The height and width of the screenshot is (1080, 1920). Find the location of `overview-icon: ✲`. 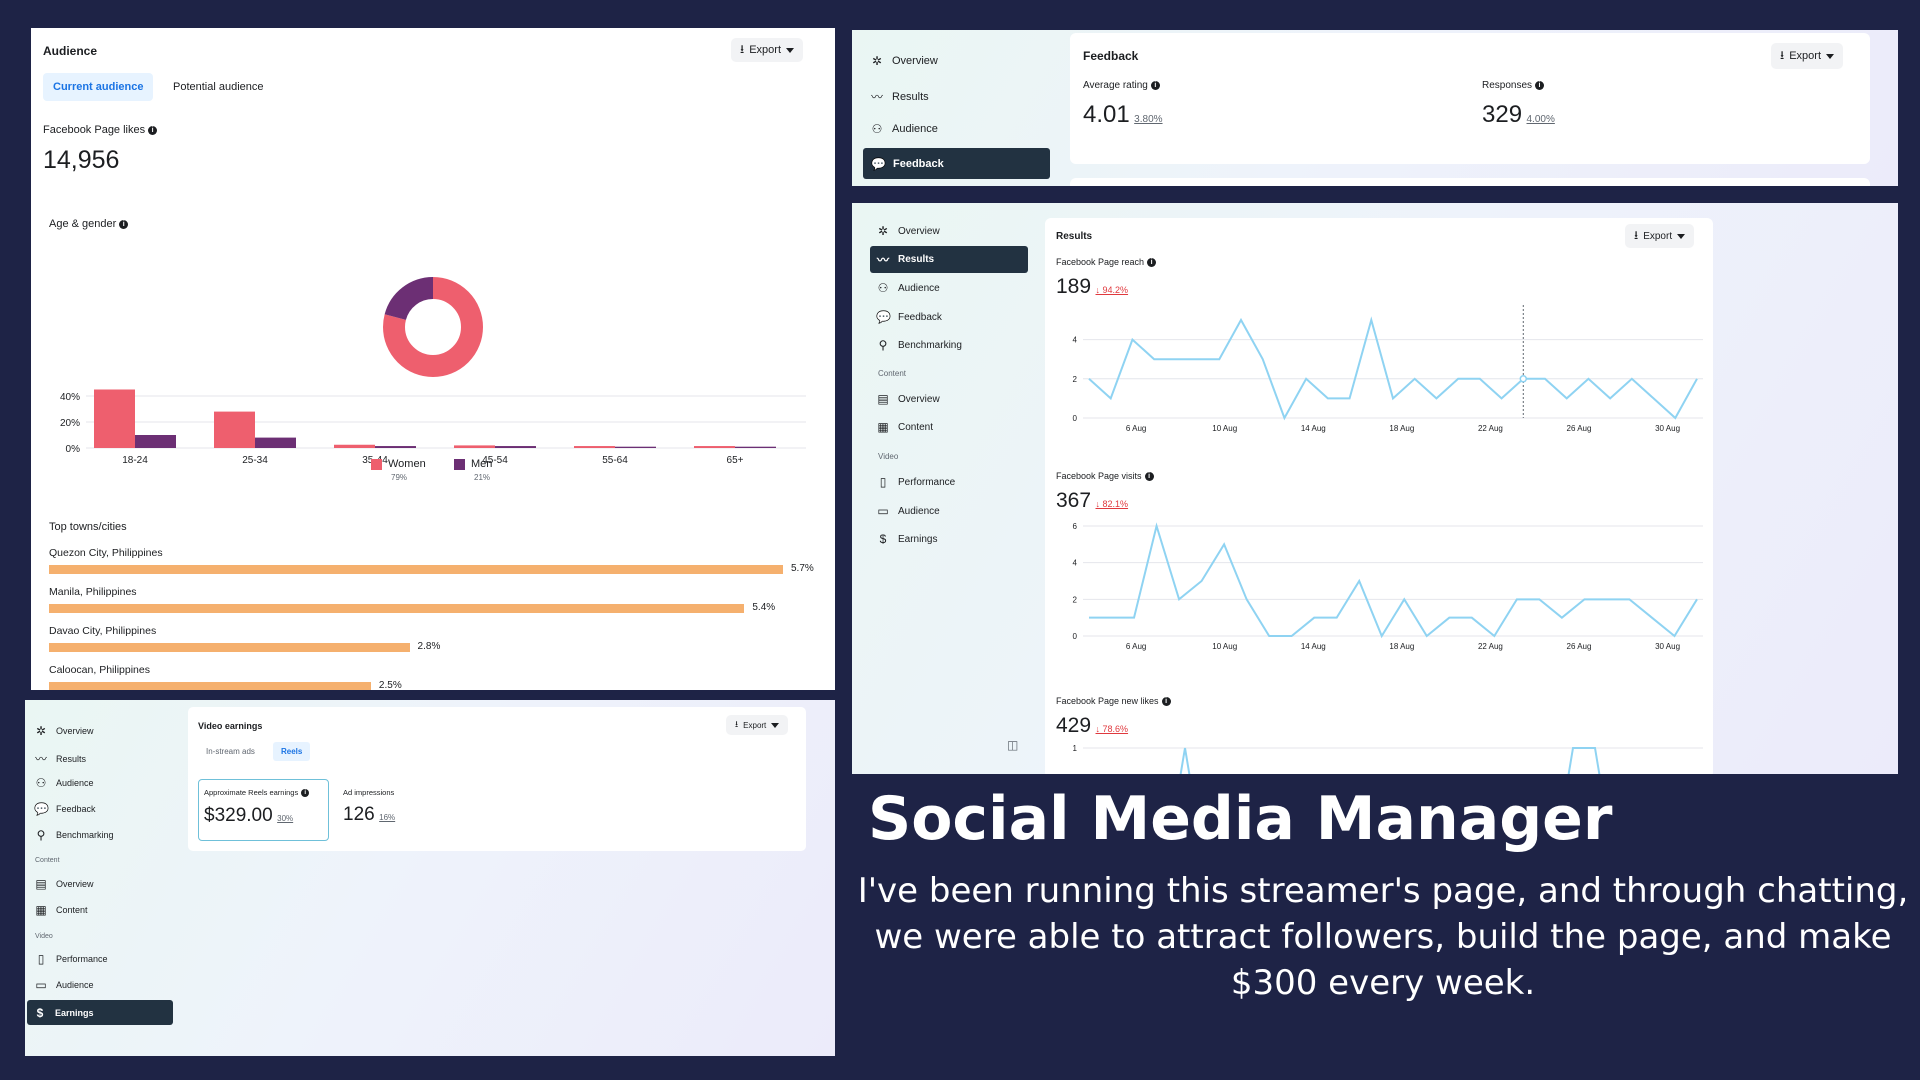

overview-icon: ✲ is located at coordinates (877, 61).